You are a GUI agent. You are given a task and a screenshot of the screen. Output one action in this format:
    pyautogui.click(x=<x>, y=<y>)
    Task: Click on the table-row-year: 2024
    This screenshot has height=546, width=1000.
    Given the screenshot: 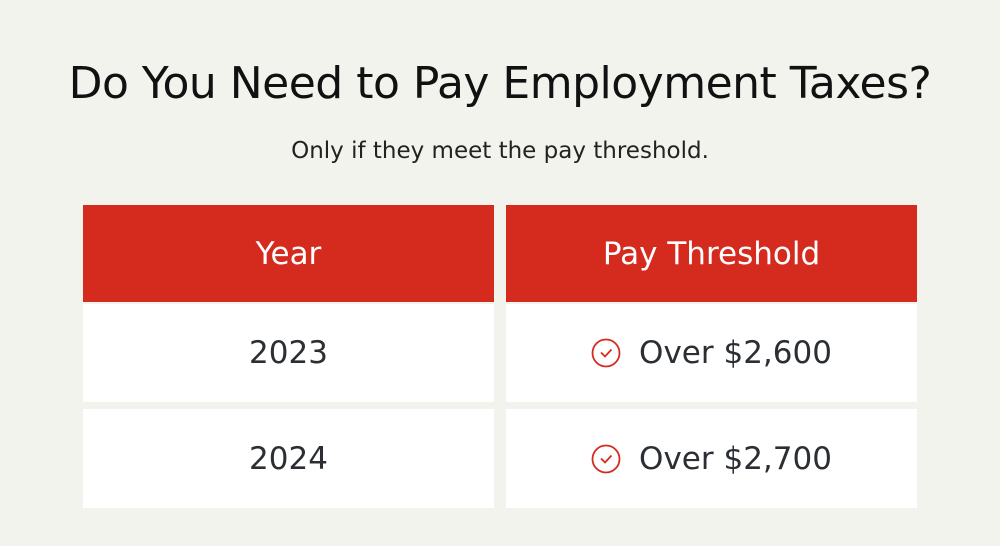 What is the action you would take?
    pyautogui.click(x=288, y=458)
    